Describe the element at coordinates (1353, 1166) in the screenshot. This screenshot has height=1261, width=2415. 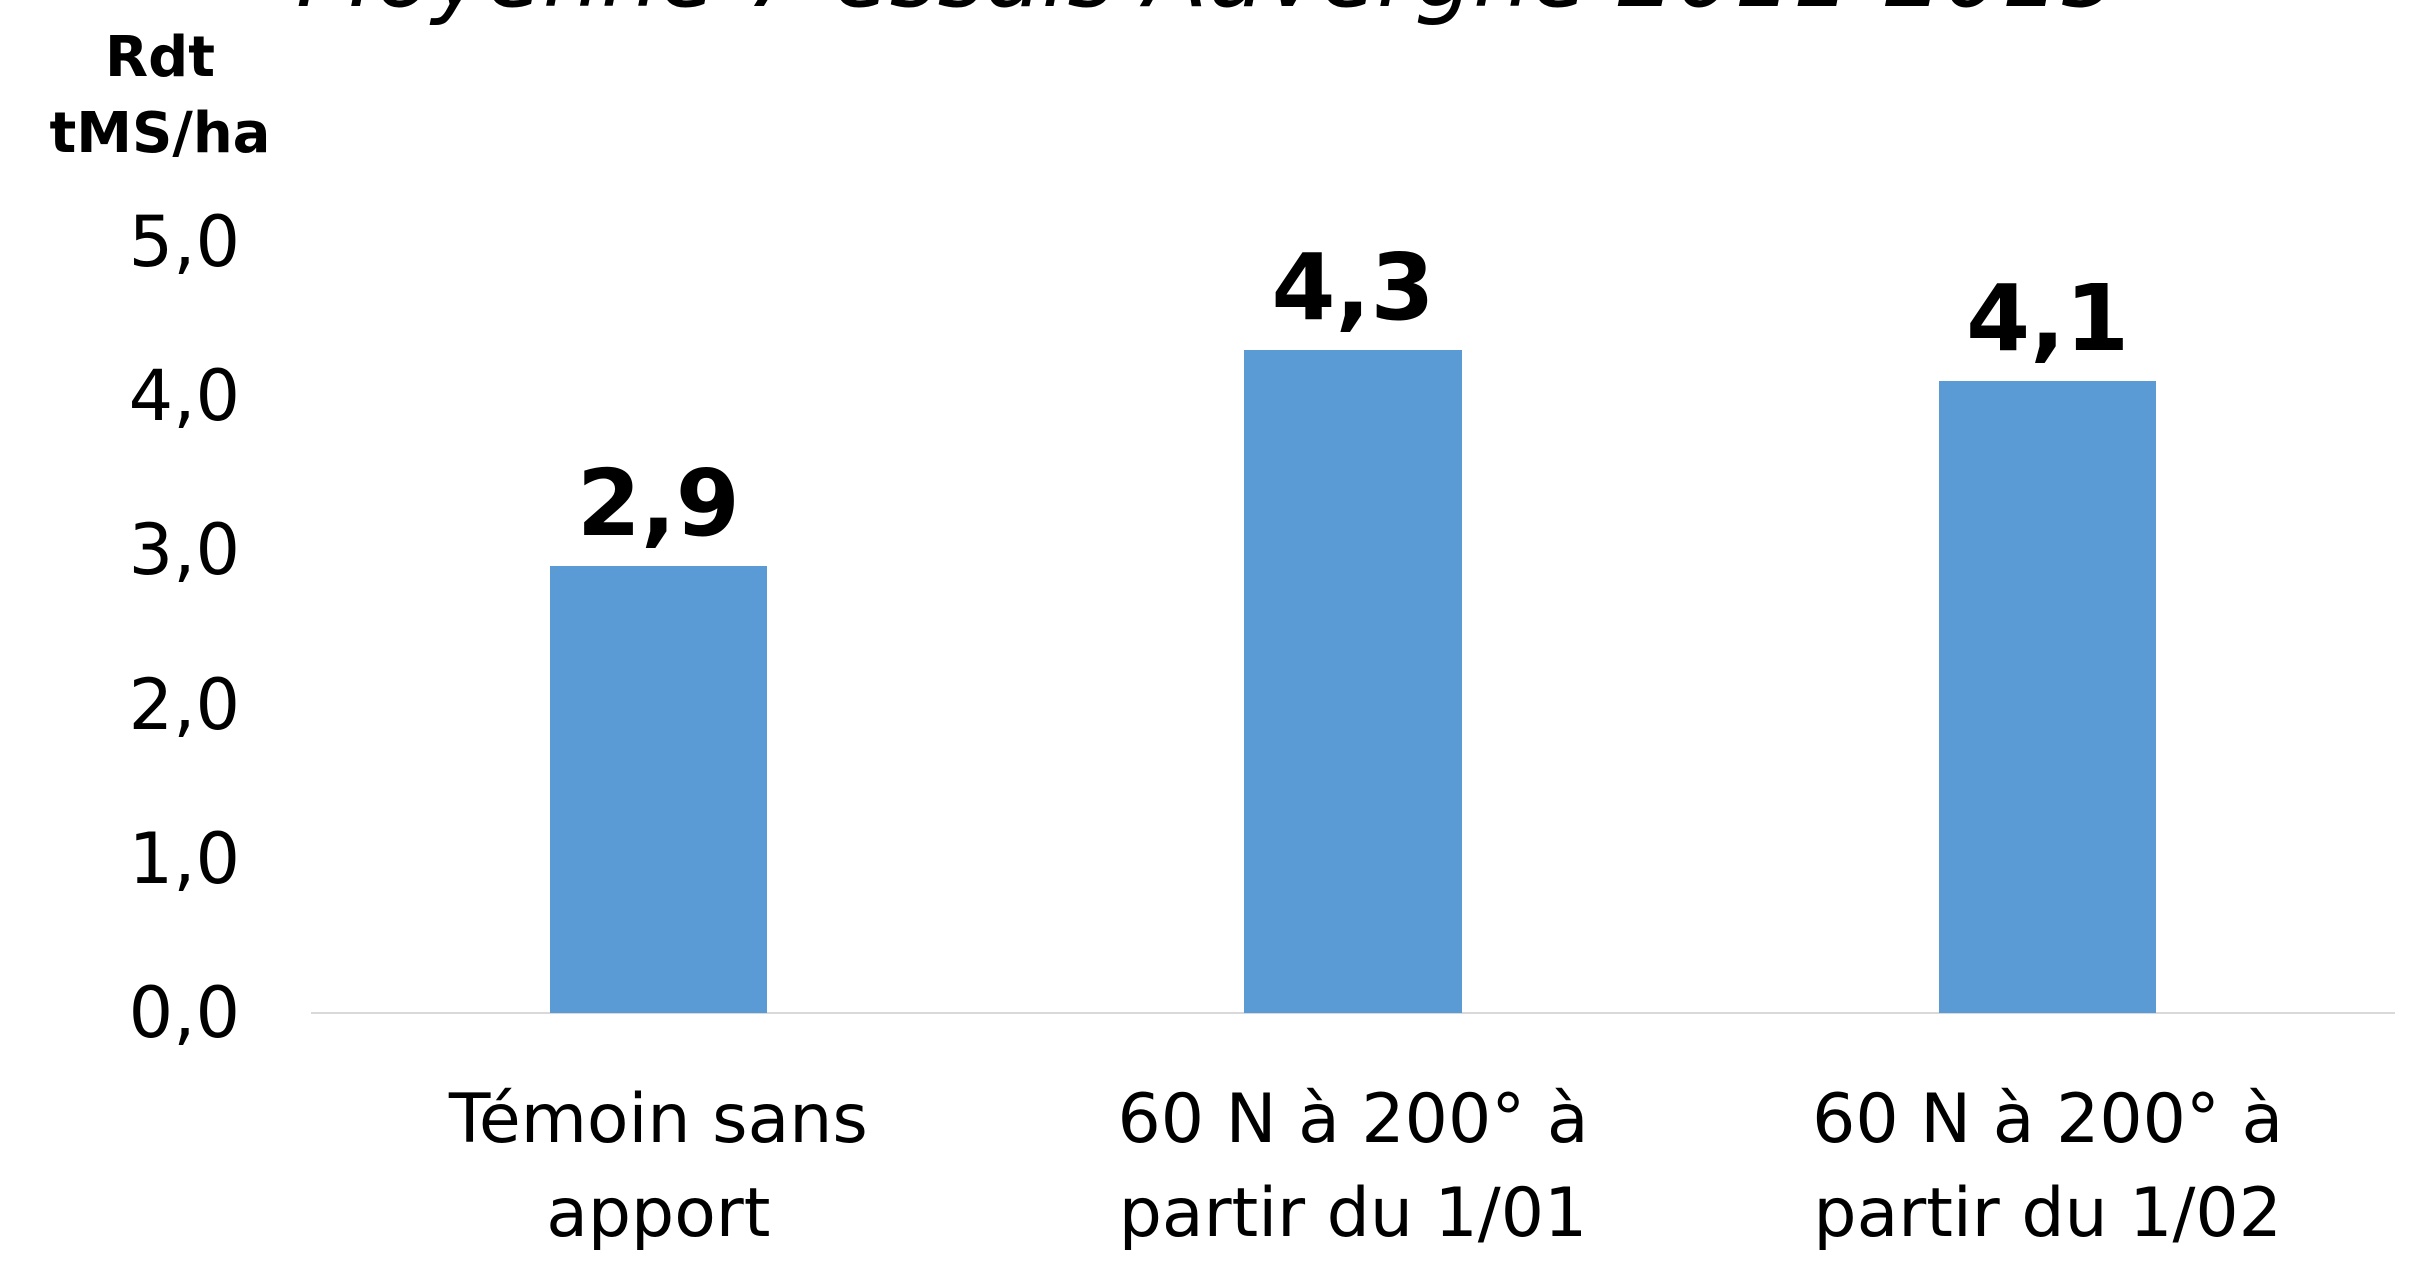
I see `x-tick-label: 60 N à 200° à partir du 1/01` at that location.